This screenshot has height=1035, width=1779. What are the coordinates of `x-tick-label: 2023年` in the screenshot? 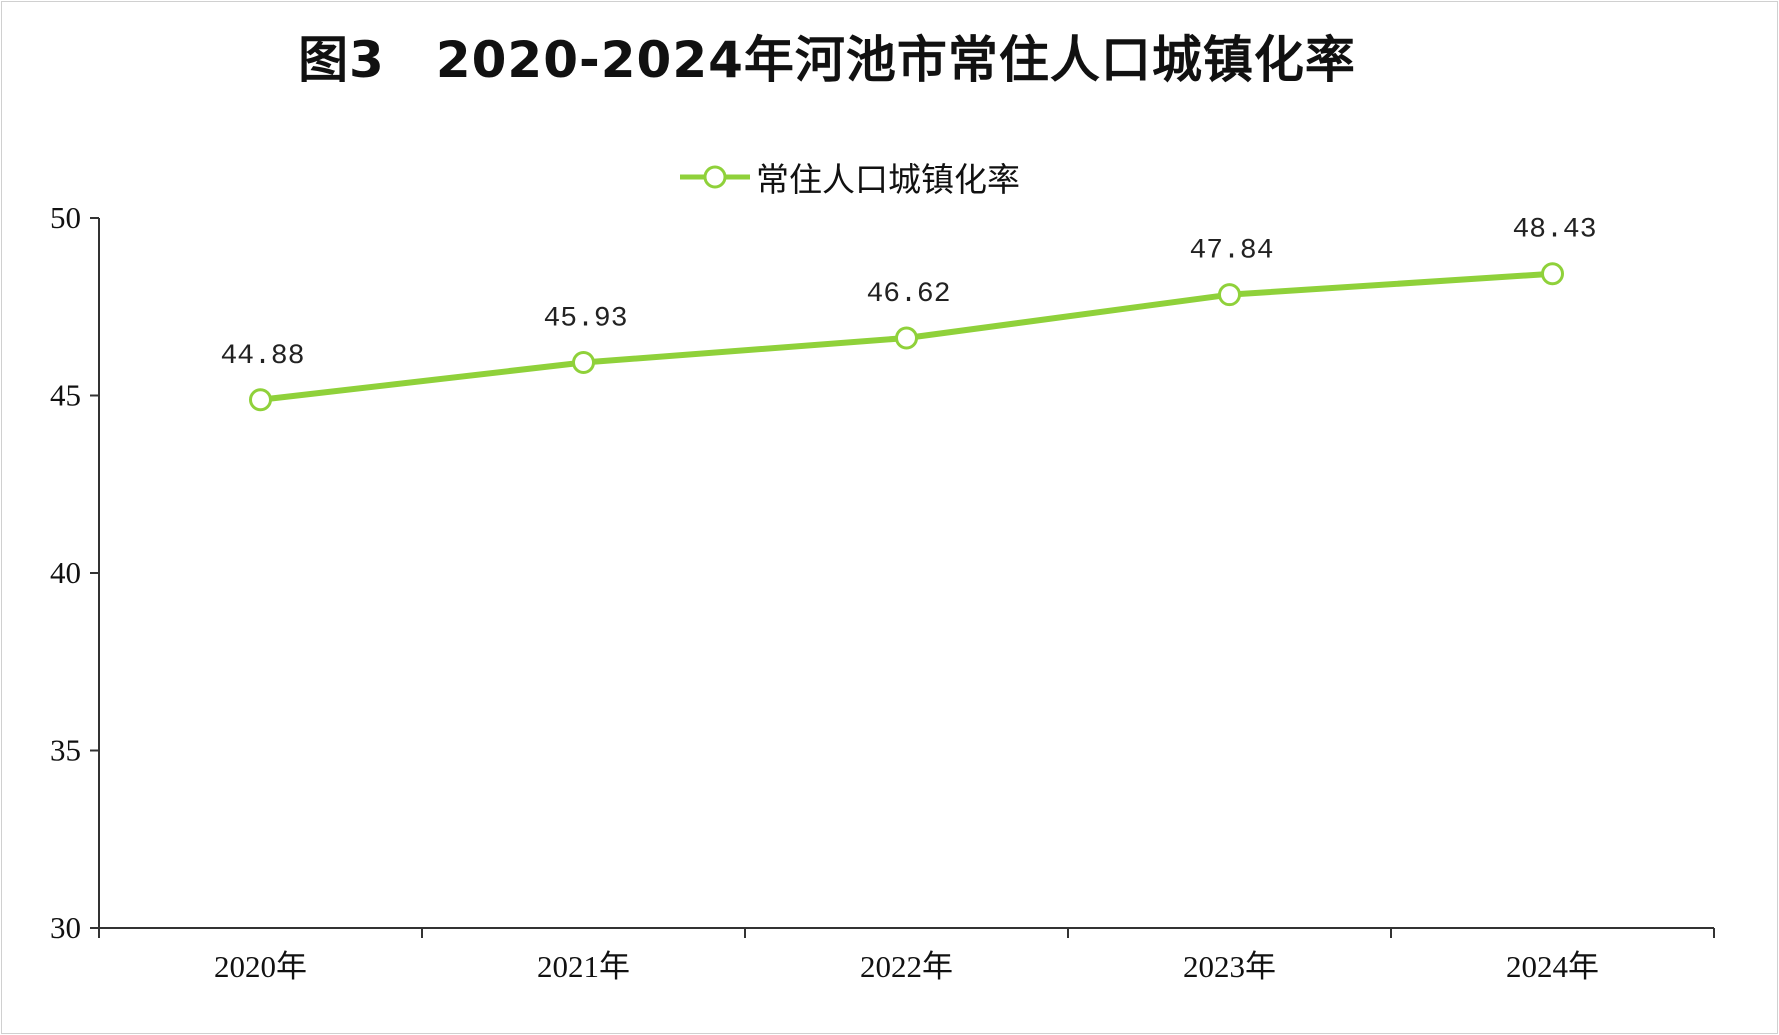 It's located at (1229, 966).